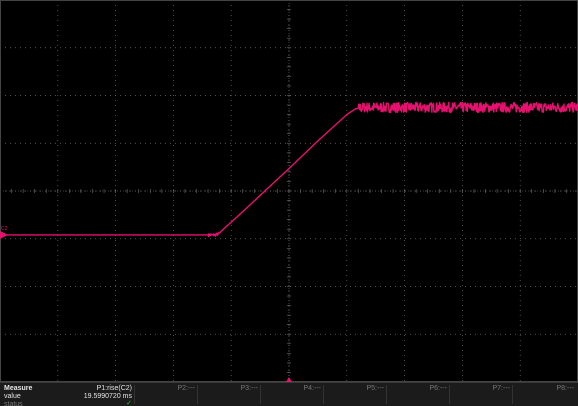 The height and width of the screenshot is (406, 578). Describe the element at coordinates (4, 234) in the screenshot. I see `channel-ground-marker-icon` at that location.